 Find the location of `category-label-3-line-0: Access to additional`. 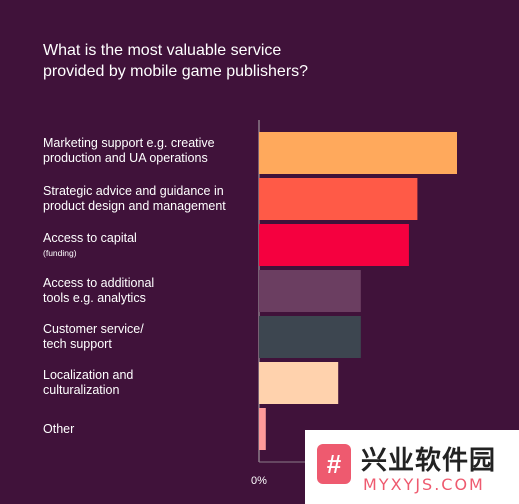

category-label-3-line-0: Access to additional is located at coordinates (99, 283).